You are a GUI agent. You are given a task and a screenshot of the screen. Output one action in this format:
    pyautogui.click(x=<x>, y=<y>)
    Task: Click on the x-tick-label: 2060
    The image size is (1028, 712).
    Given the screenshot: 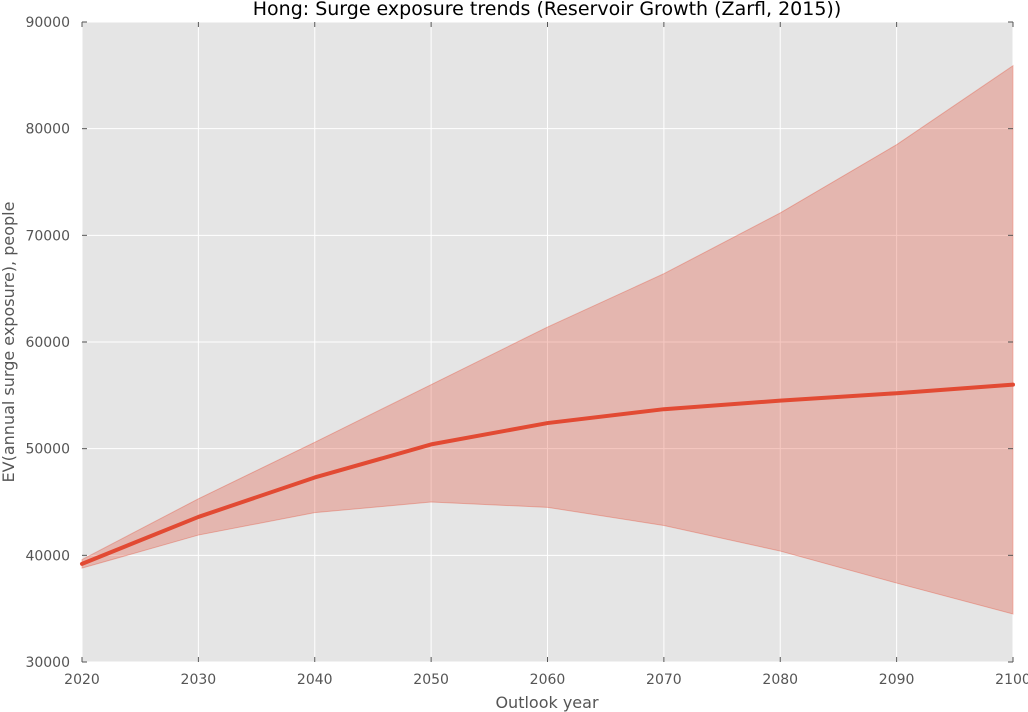 What is the action you would take?
    pyautogui.click(x=548, y=680)
    